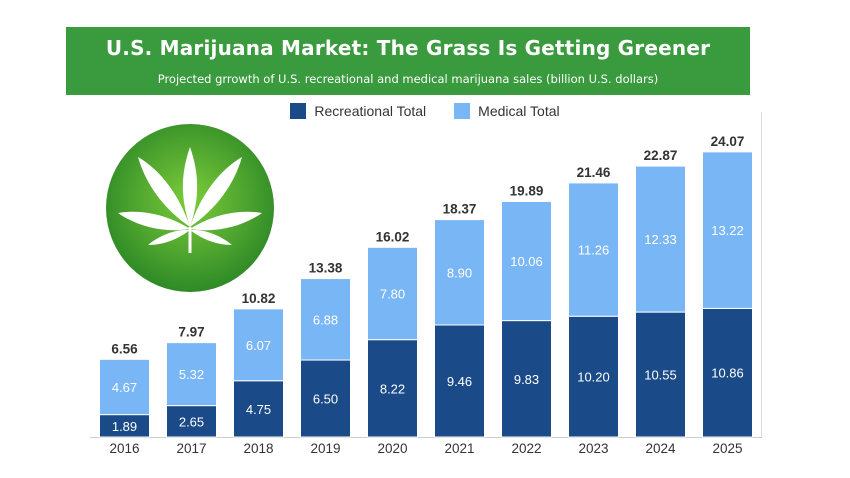 The image size is (850, 478). I want to click on total-value-label: 16.02, so click(393, 236).